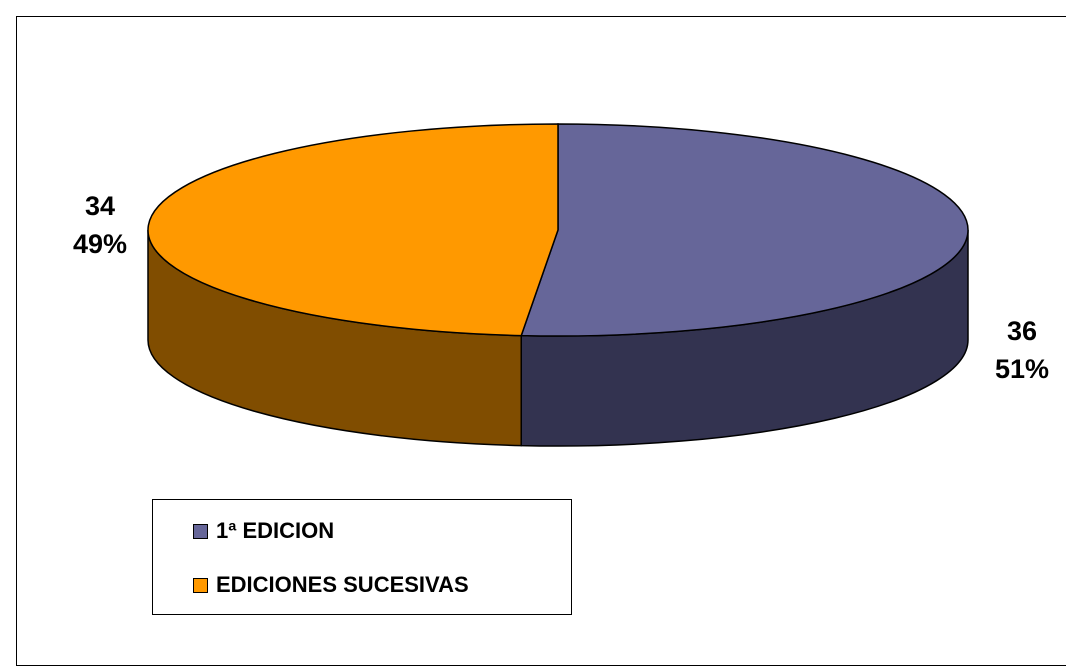  What do you see at coordinates (275, 530) in the screenshot?
I see `legend-label-0: 1ª EDICION` at bounding box center [275, 530].